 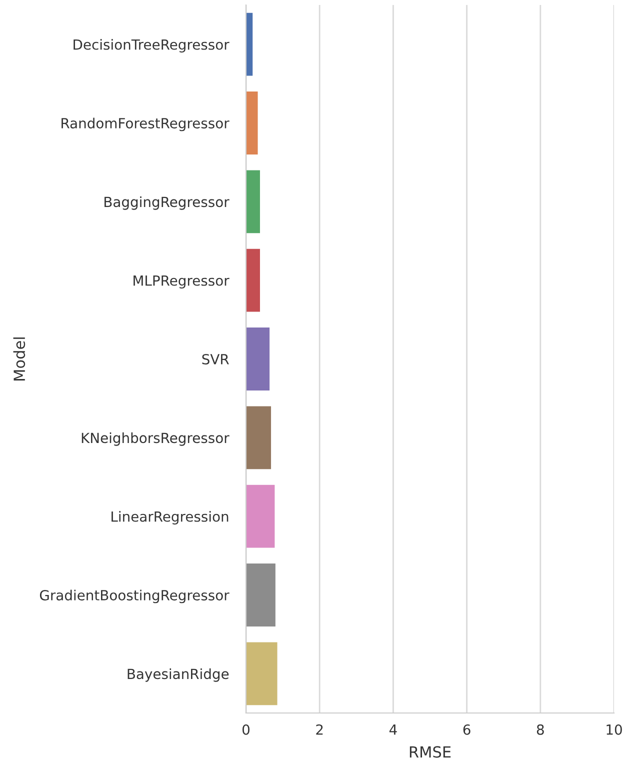 What do you see at coordinates (167, 203) in the screenshot?
I see `y-tick-label: BaggingRegressor` at bounding box center [167, 203].